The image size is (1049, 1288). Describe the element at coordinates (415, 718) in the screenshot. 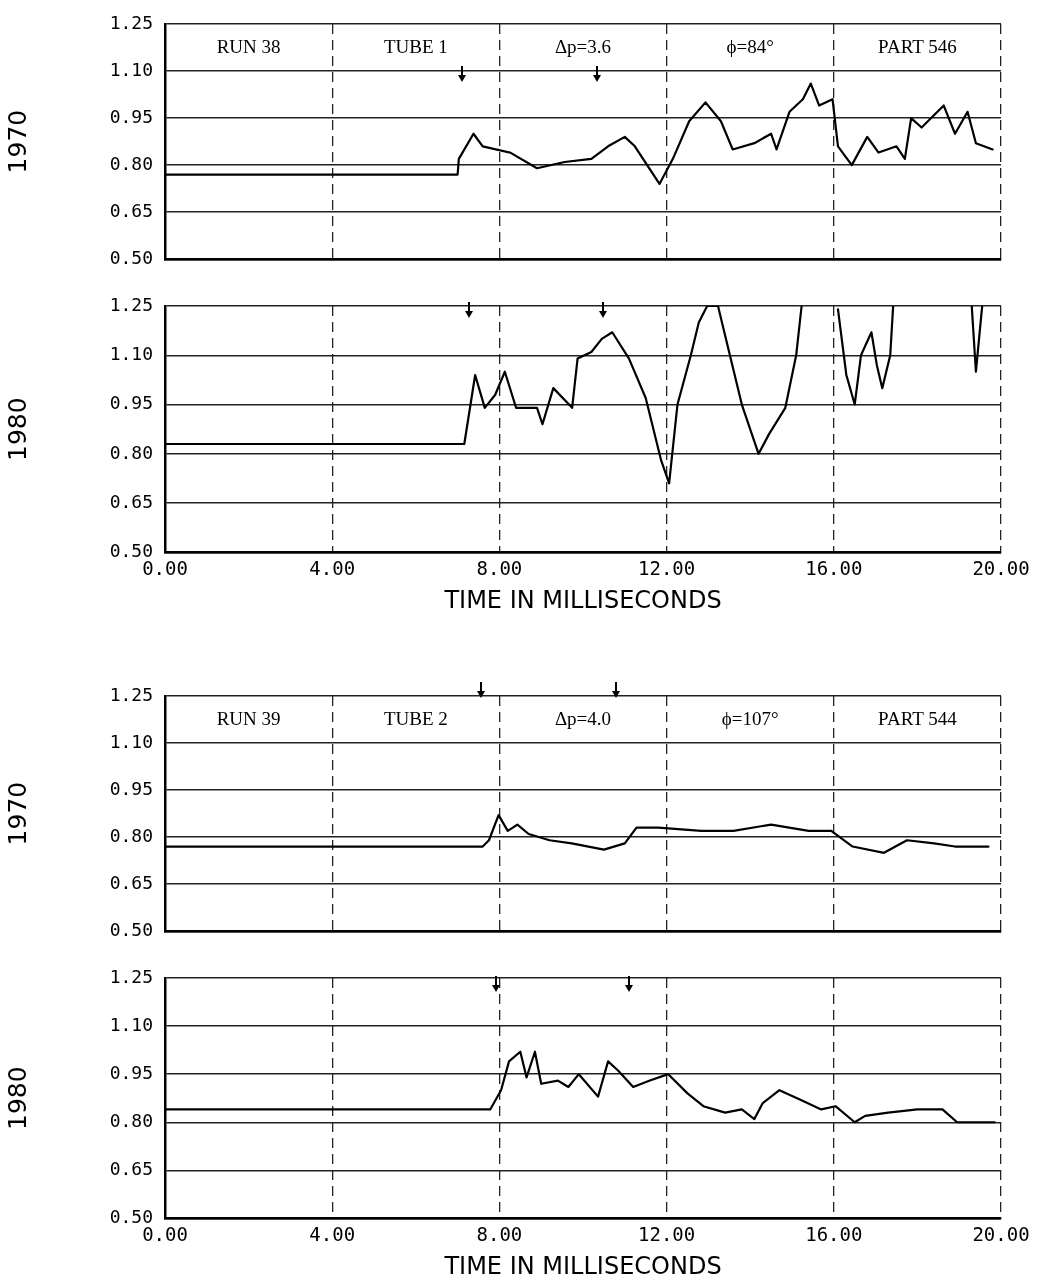

I see `annotation: TUBE 2` at that location.